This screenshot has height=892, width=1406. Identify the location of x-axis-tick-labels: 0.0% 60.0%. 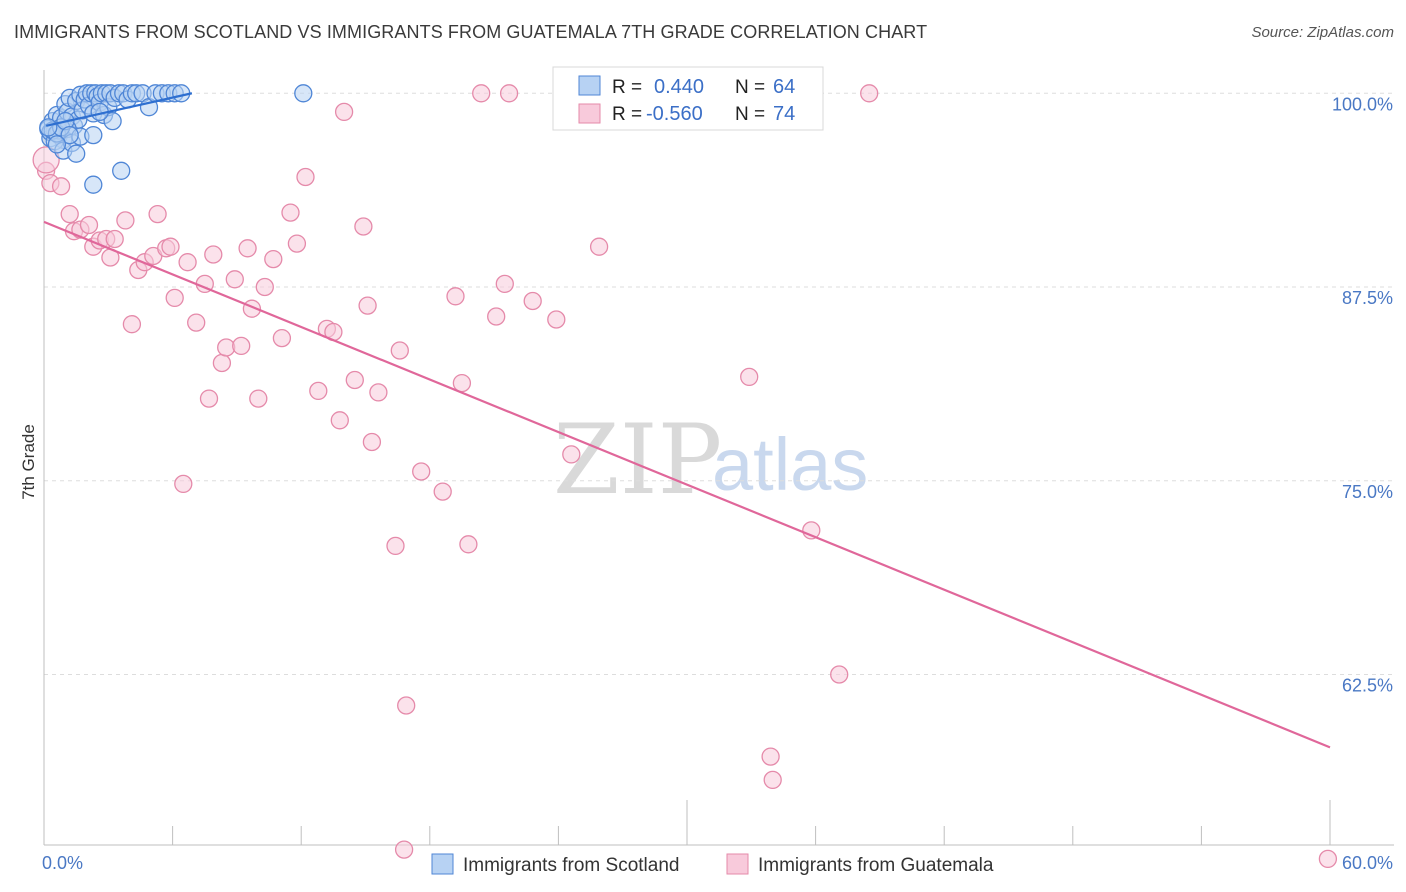
(717, 863).